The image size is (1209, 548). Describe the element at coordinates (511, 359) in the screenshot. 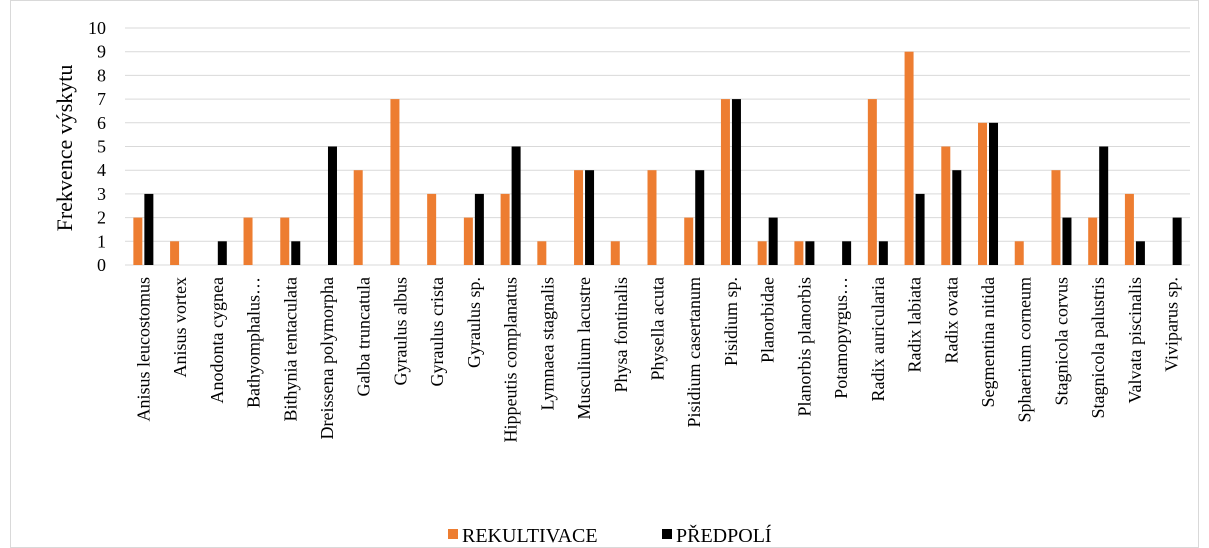

I see `x-tick-label-10: Hippeutis complanatus` at that location.